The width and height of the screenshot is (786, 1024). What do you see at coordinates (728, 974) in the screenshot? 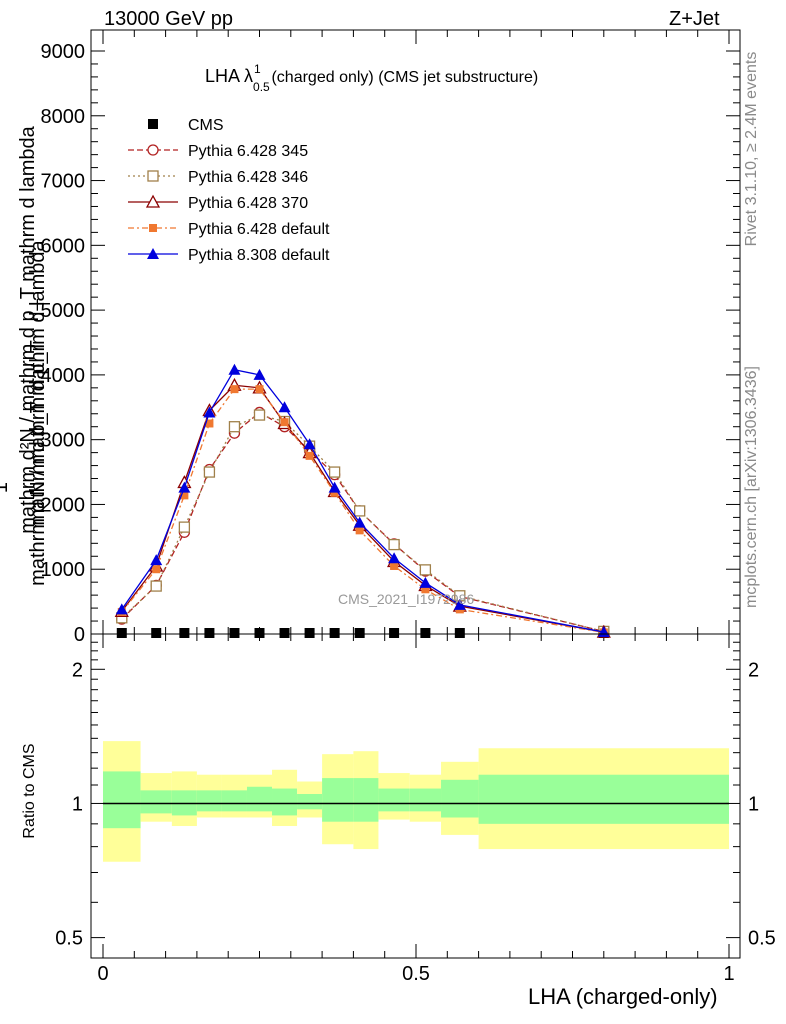
I see `x-tick-label: 1` at bounding box center [728, 974].